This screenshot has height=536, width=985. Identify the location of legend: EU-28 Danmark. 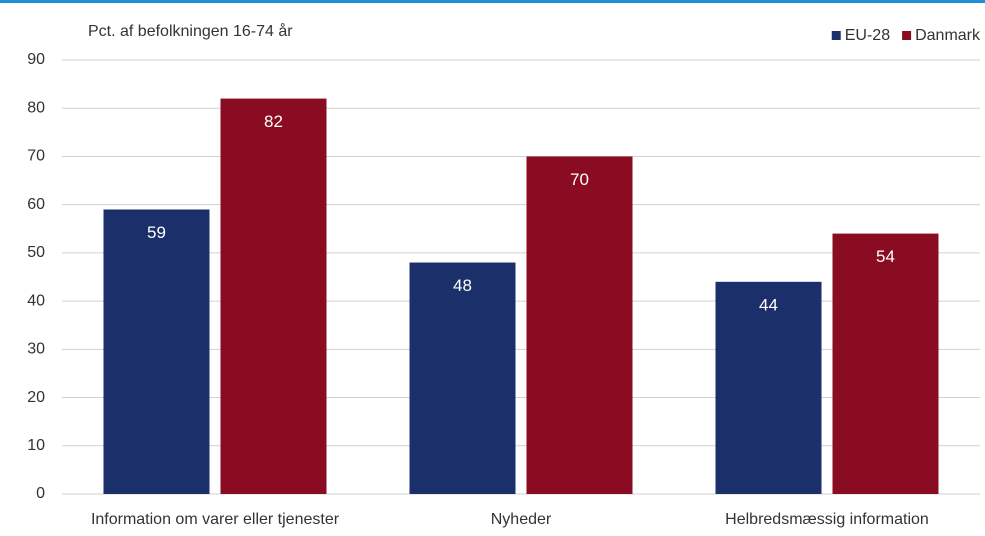
(906, 35).